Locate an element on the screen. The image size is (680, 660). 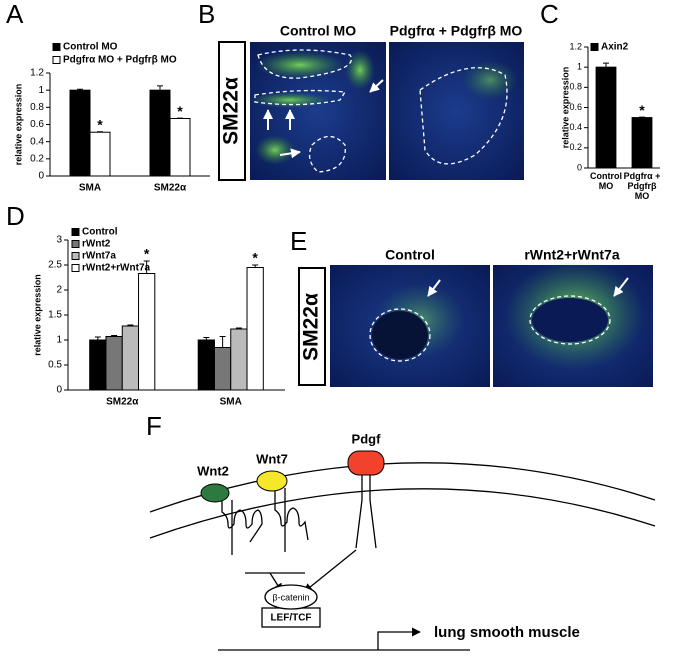
x-tick-label-box: Pdgfrα + Pdgfrβ MO is located at coordinates (642, 186).